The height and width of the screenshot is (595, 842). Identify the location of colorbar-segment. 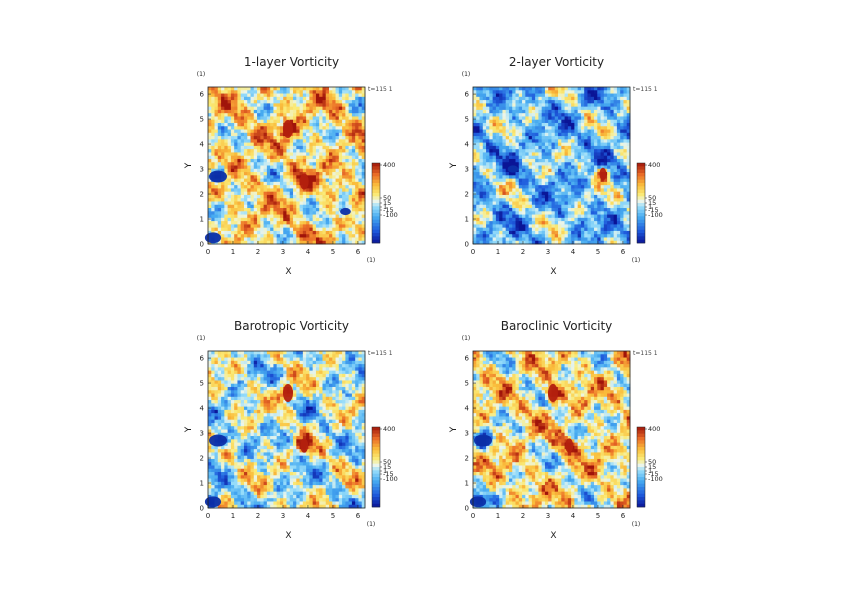
(376, 225).